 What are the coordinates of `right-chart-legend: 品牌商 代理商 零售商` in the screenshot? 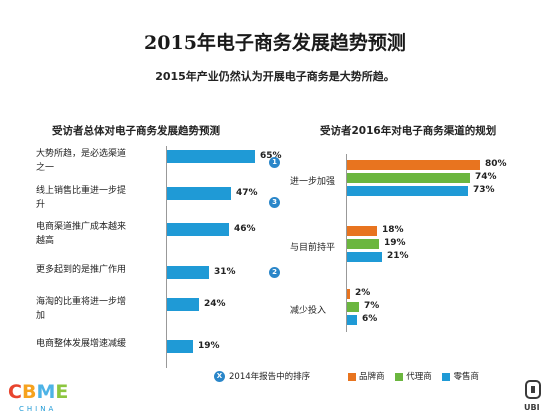 It's located at (417, 376).